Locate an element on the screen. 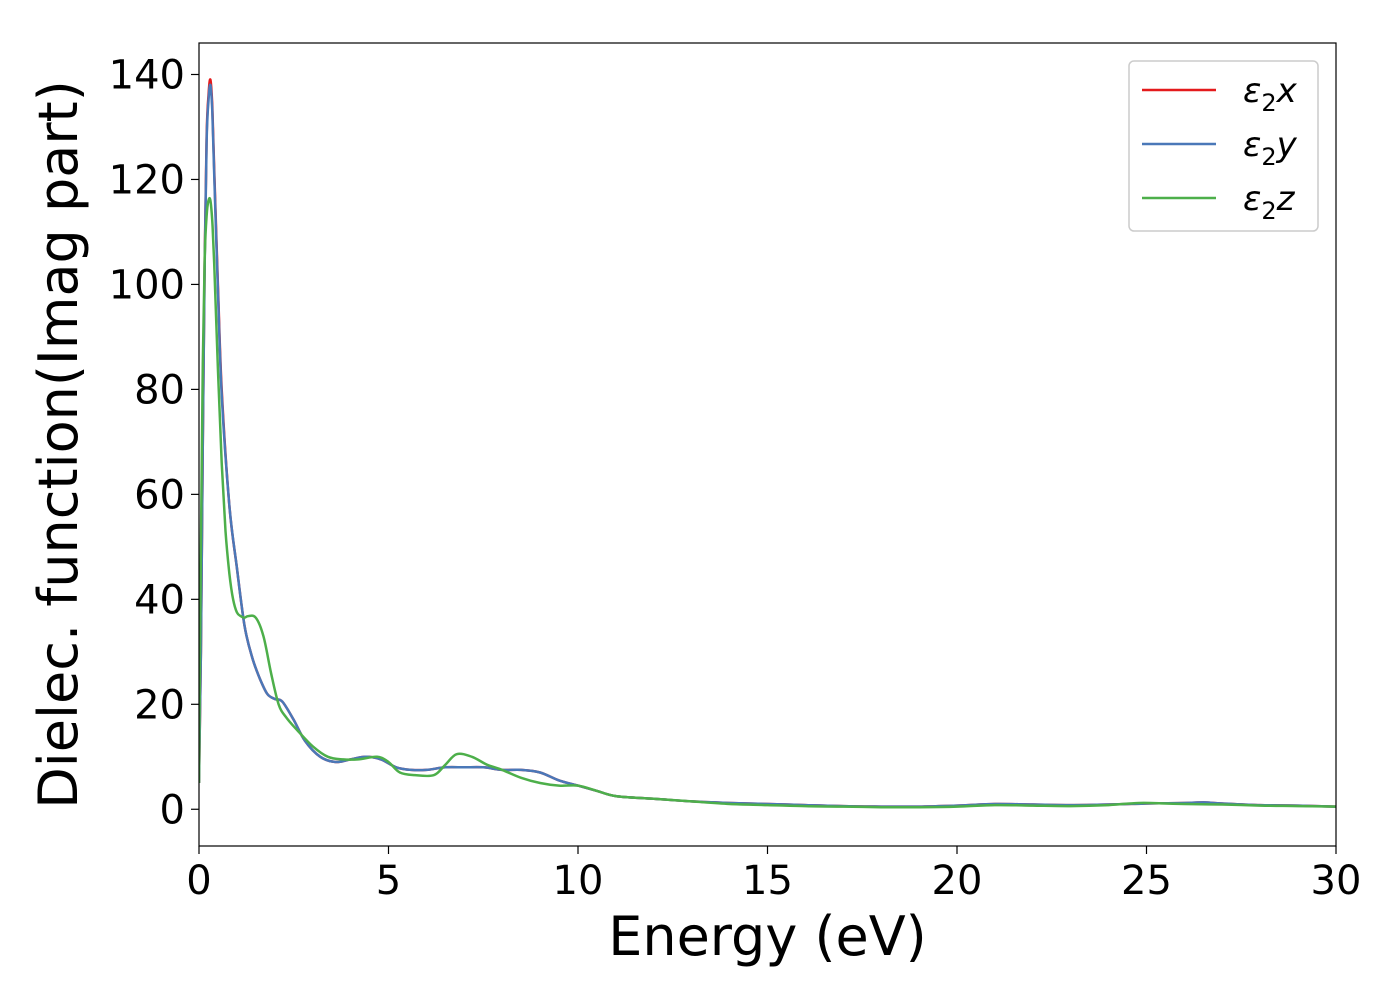 The height and width of the screenshot is (1000, 1400). legend-axis-letter: z is located at coordinates (1286, 199).